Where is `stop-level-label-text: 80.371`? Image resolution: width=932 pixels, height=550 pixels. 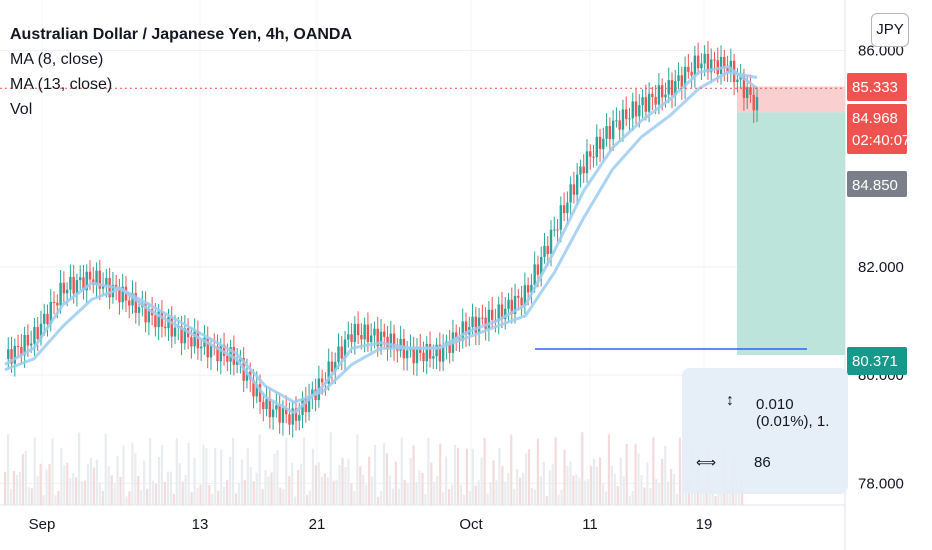 stop-level-label-text: 80.371 is located at coordinates (875, 361).